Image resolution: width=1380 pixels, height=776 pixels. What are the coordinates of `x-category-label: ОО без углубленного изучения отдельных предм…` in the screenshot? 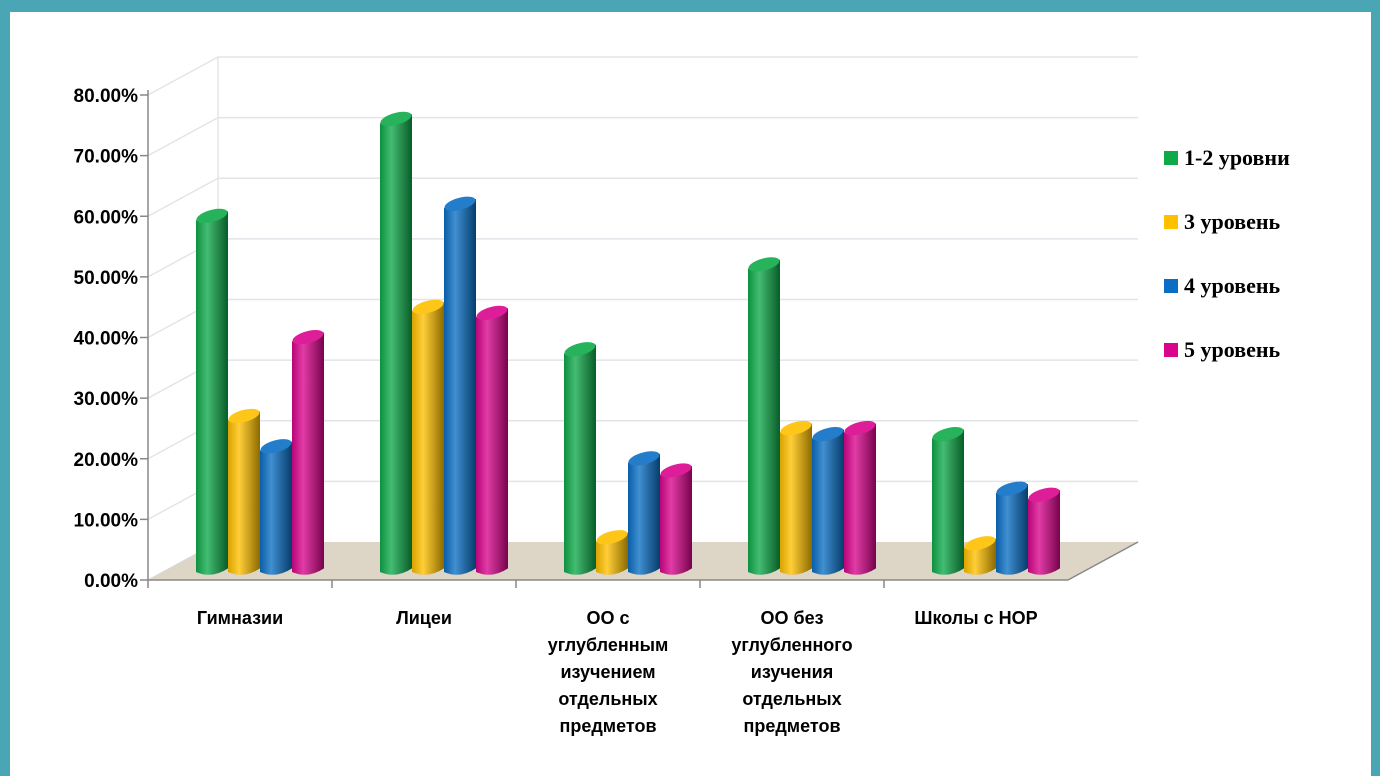 It's located at (791, 672).